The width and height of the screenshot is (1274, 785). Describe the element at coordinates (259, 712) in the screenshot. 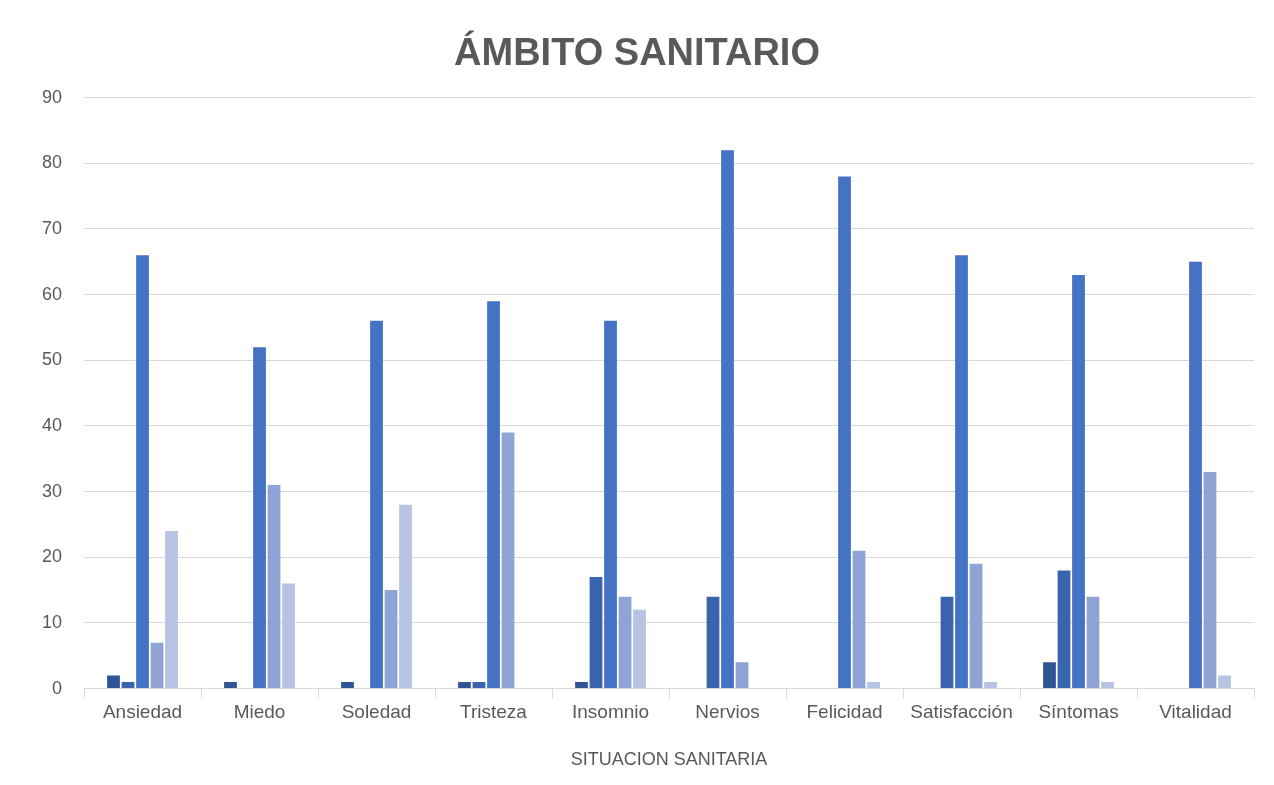

I see `x-tick-label: Miedo` at that location.